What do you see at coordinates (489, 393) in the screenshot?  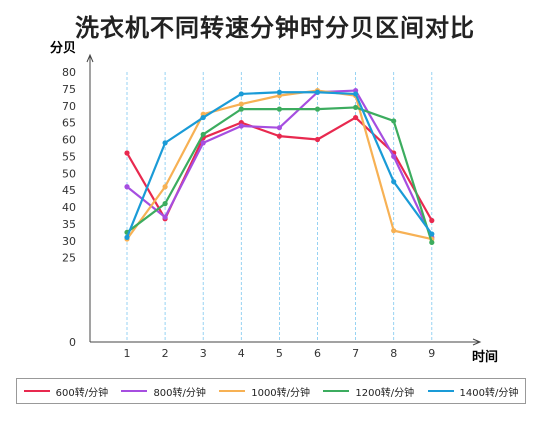 I see `legend-label: 1400转/分钟` at bounding box center [489, 393].